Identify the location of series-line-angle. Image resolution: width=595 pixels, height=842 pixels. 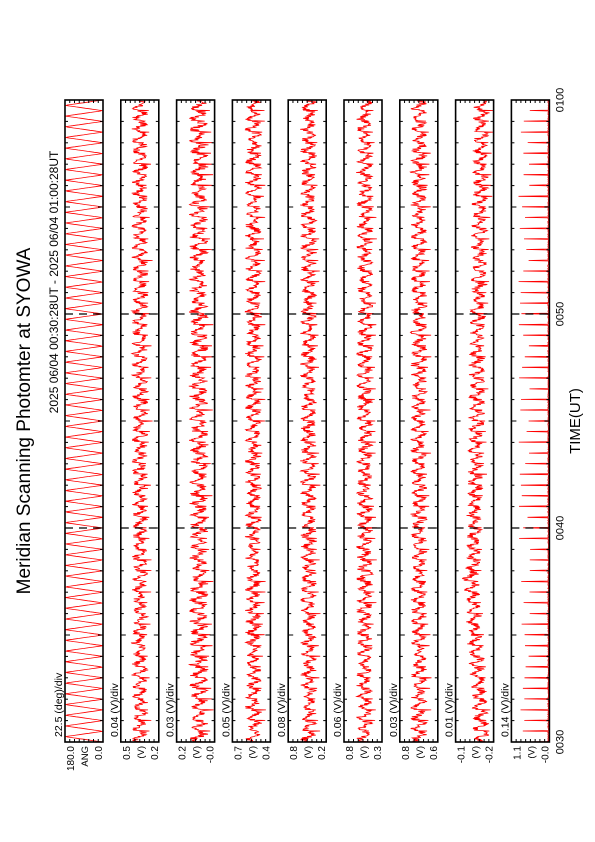
(84, 421).